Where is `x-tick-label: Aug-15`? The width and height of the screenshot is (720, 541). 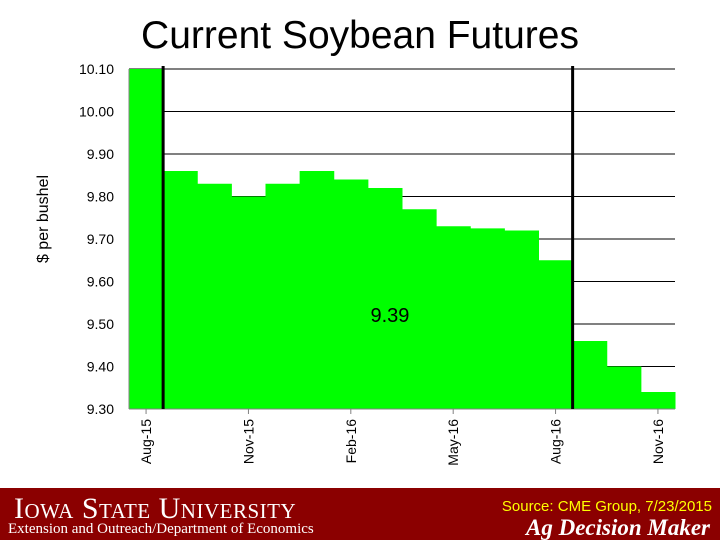
x-tick-label: Aug-15 is located at coordinates (146, 441).